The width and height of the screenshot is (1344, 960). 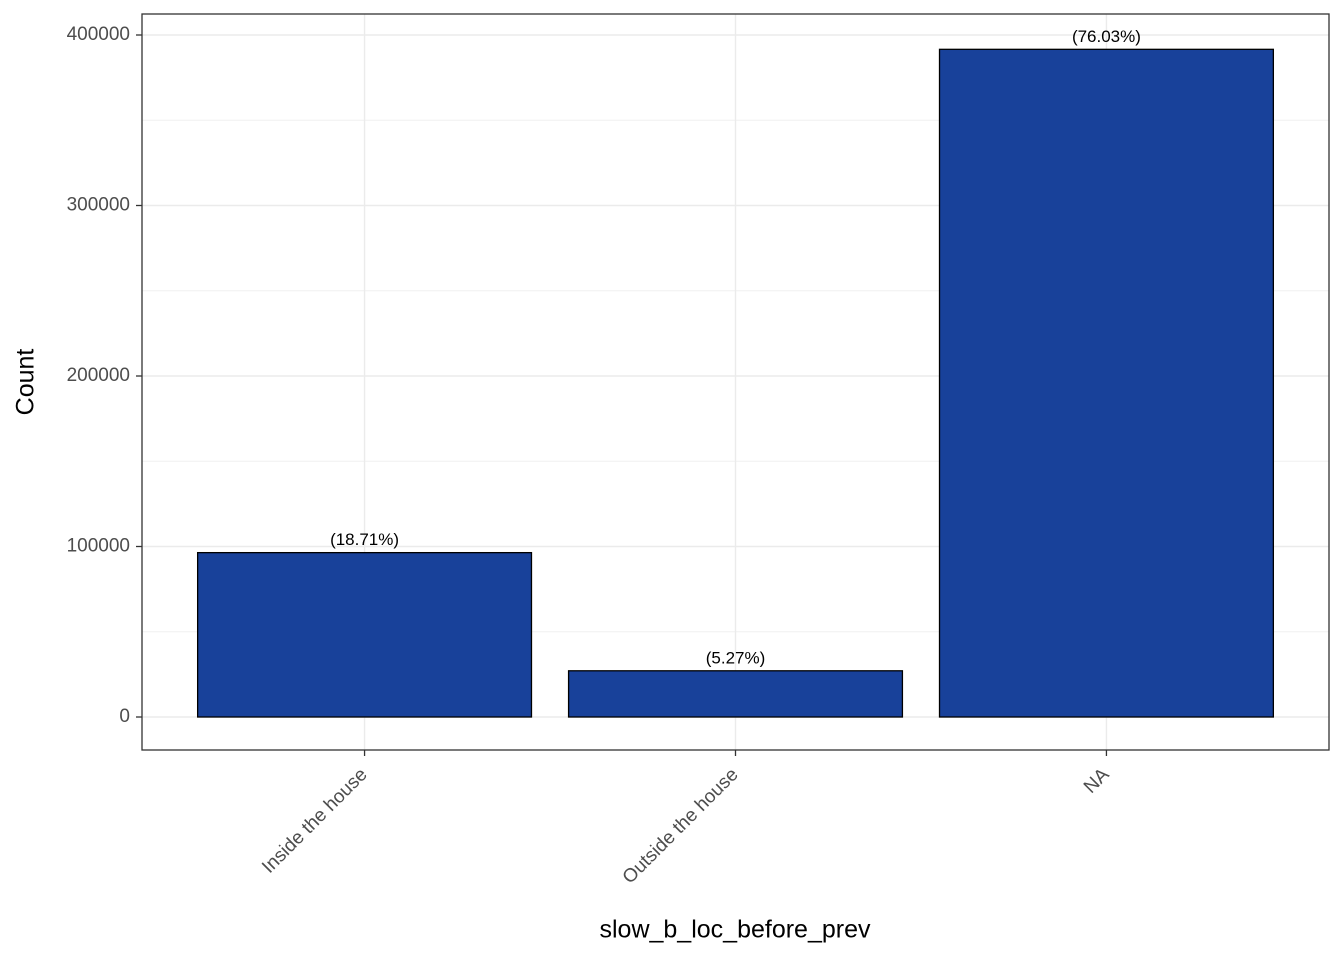 What do you see at coordinates (26, 382) in the screenshot?
I see `y-axis-title: Count` at bounding box center [26, 382].